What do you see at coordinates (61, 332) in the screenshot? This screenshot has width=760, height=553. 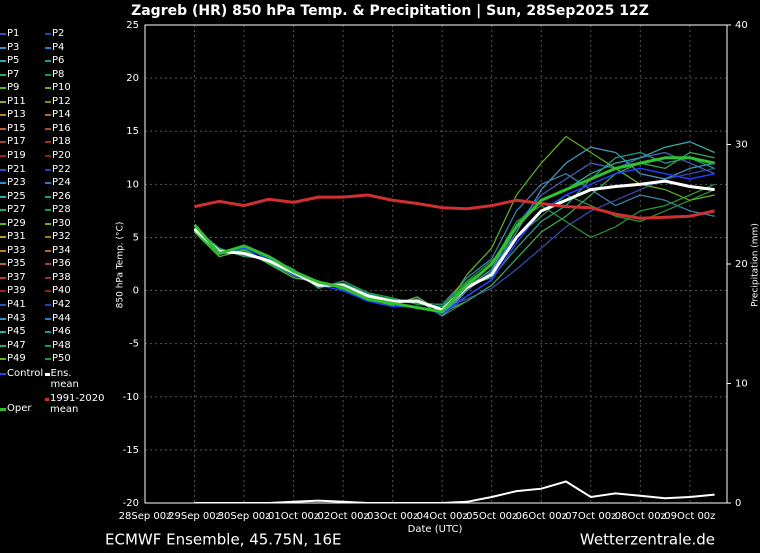 I see `legend-label: P46` at bounding box center [61, 332].